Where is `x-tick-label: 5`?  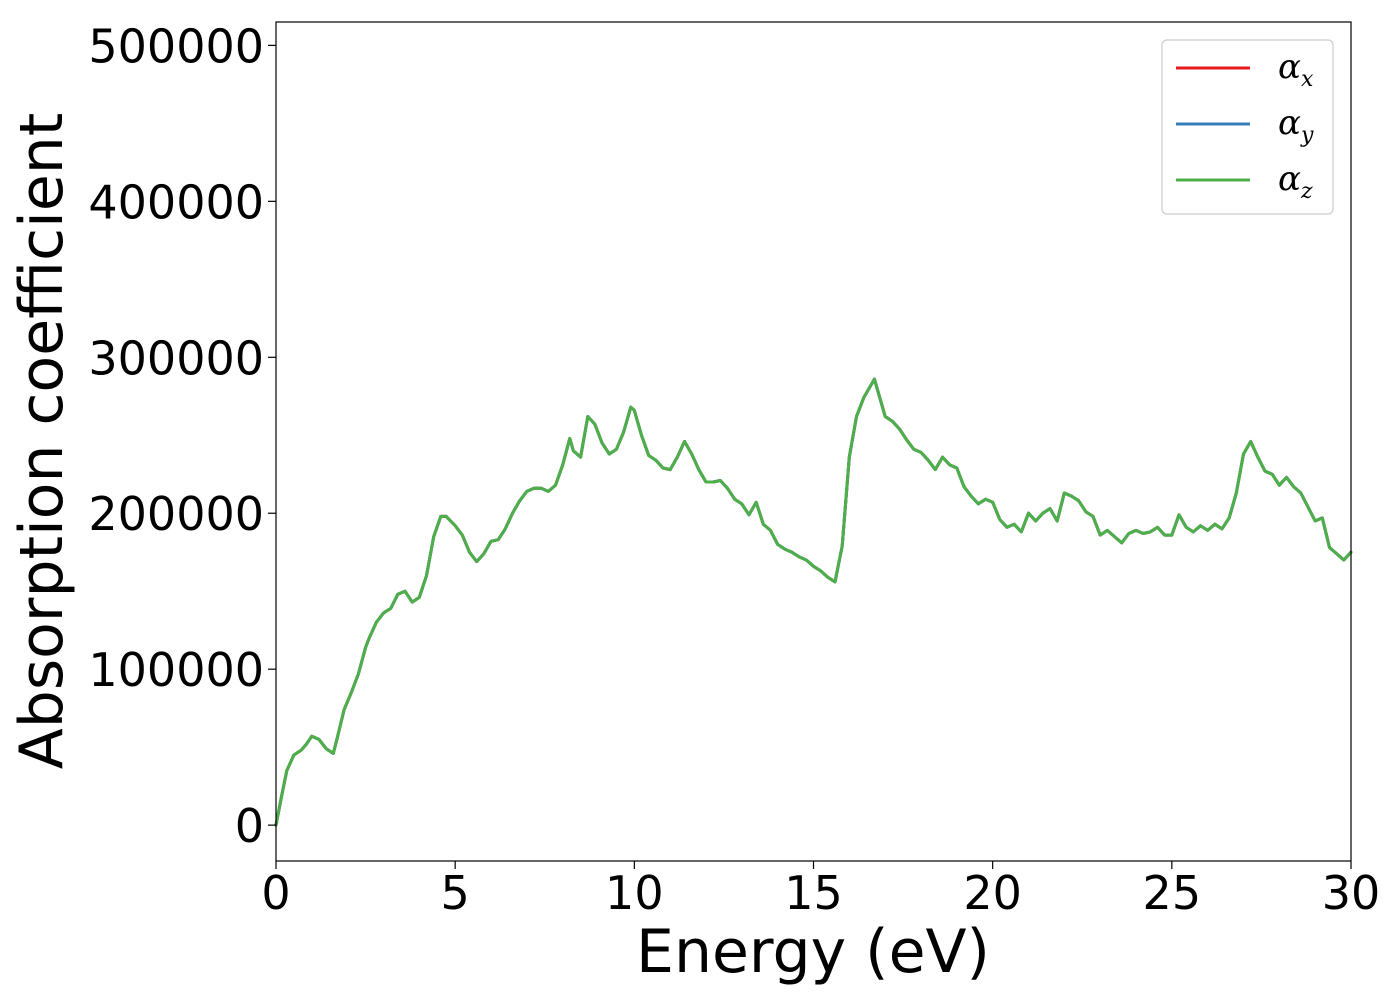
x-tick-label: 5 is located at coordinates (455, 893).